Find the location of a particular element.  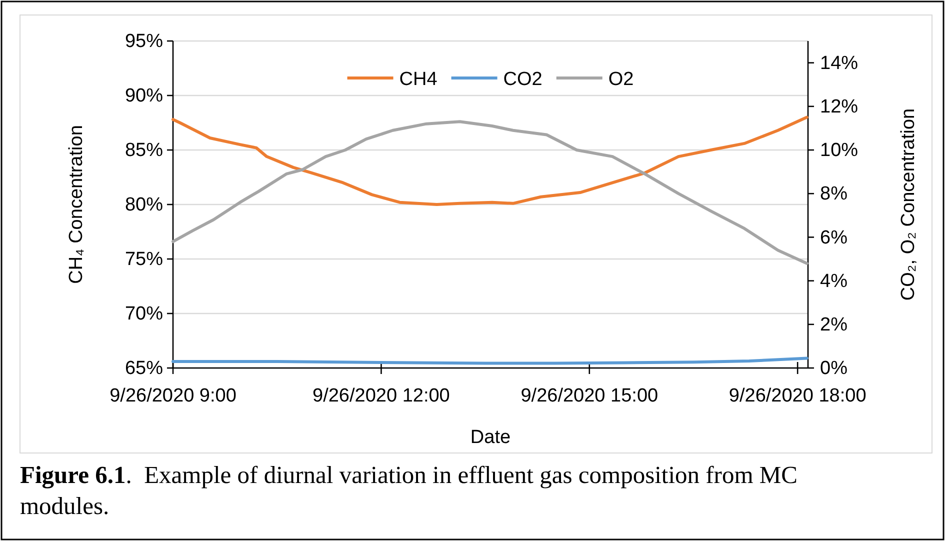

y-tick-label: 95% is located at coordinates (144, 41).